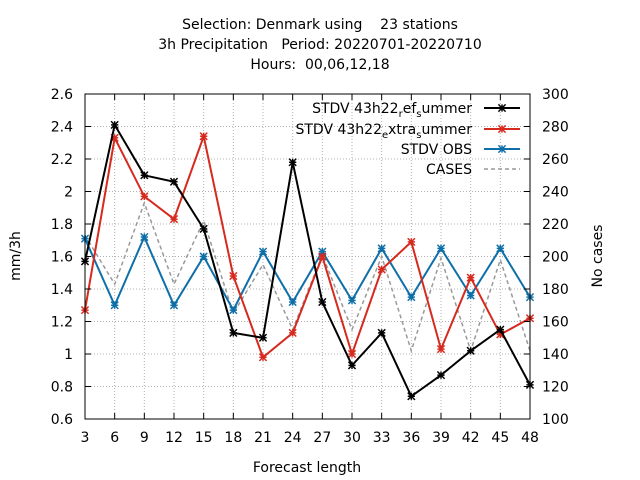 This screenshot has width=640, height=480. I want to click on y-tick-label: 2.6, so click(62, 95).